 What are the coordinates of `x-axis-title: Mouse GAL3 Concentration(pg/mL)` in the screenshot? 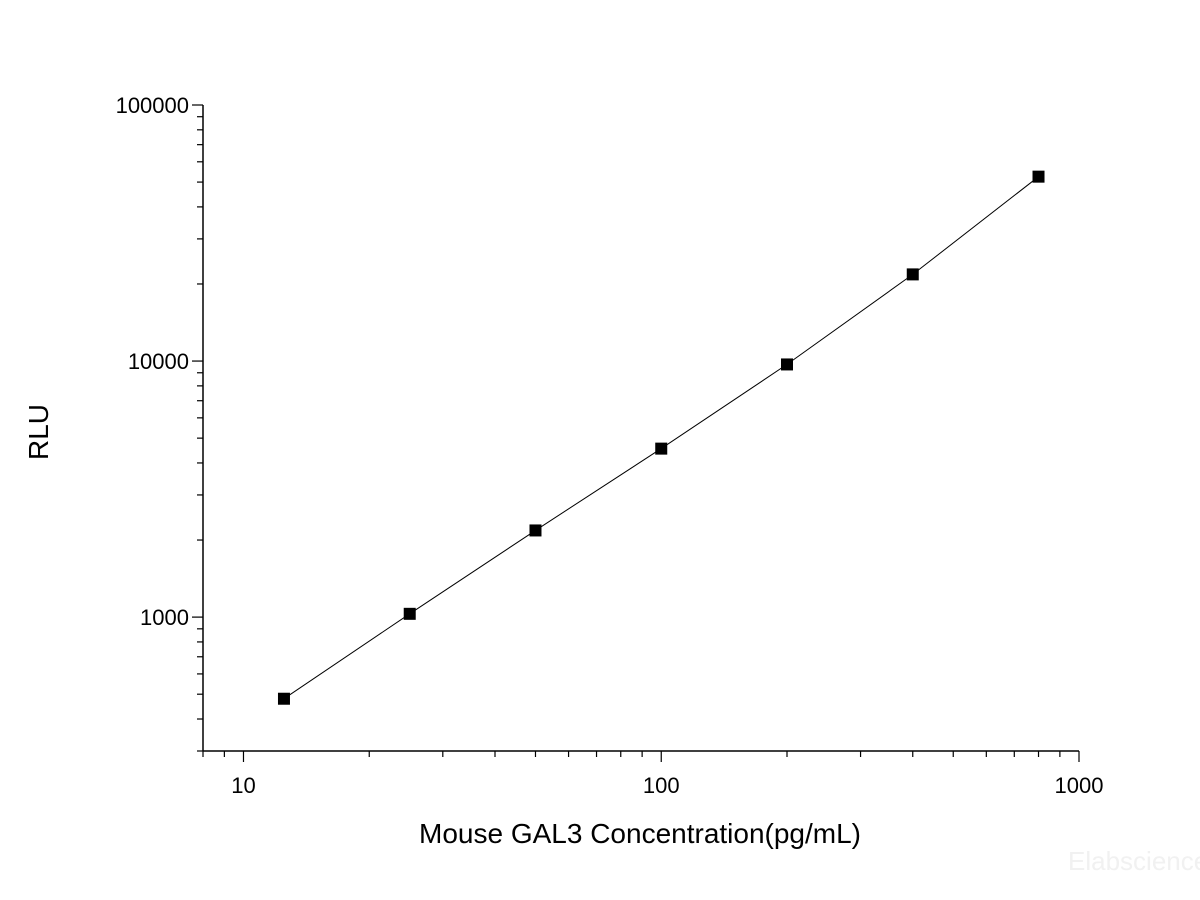 It's located at (640, 833).